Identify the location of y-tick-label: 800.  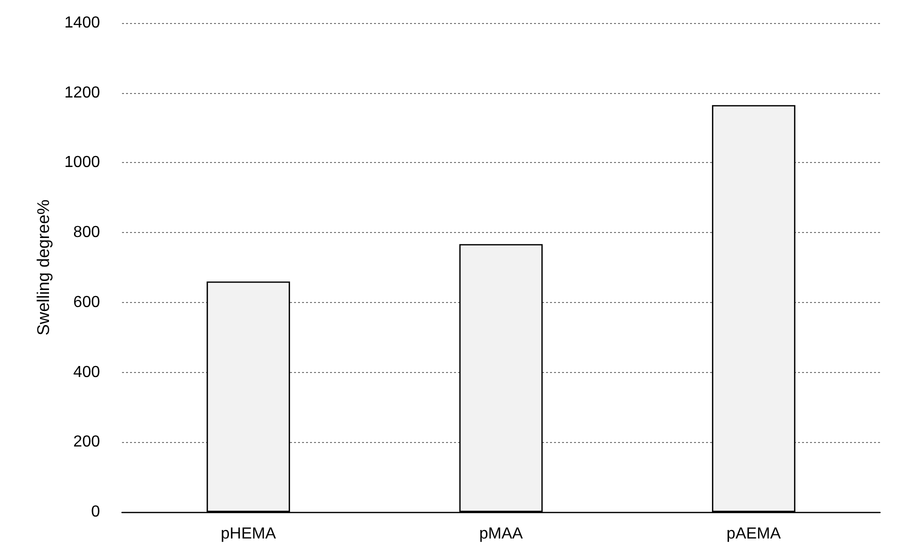
(86, 233).